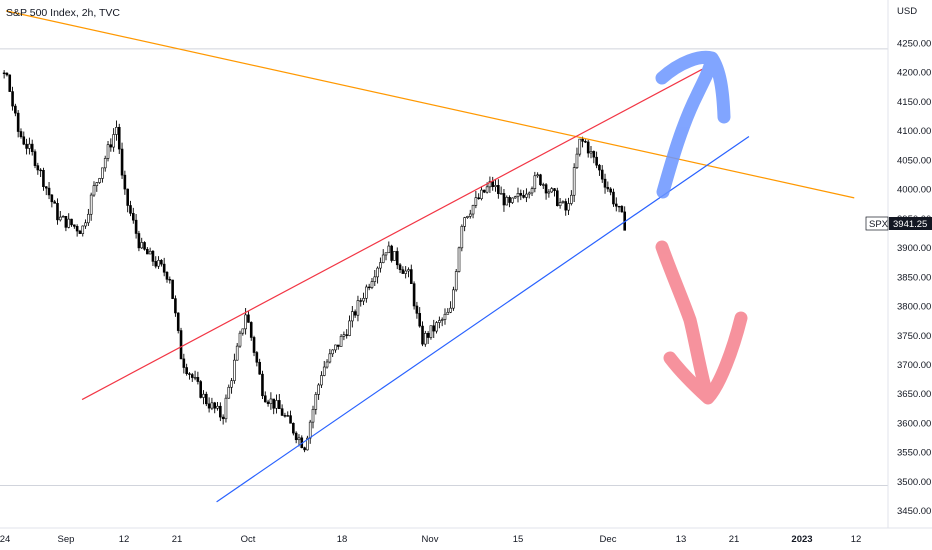 This screenshot has height=550, width=932. Describe the element at coordinates (681, 539) in the screenshot. I see `x-tick-label: 13` at that location.